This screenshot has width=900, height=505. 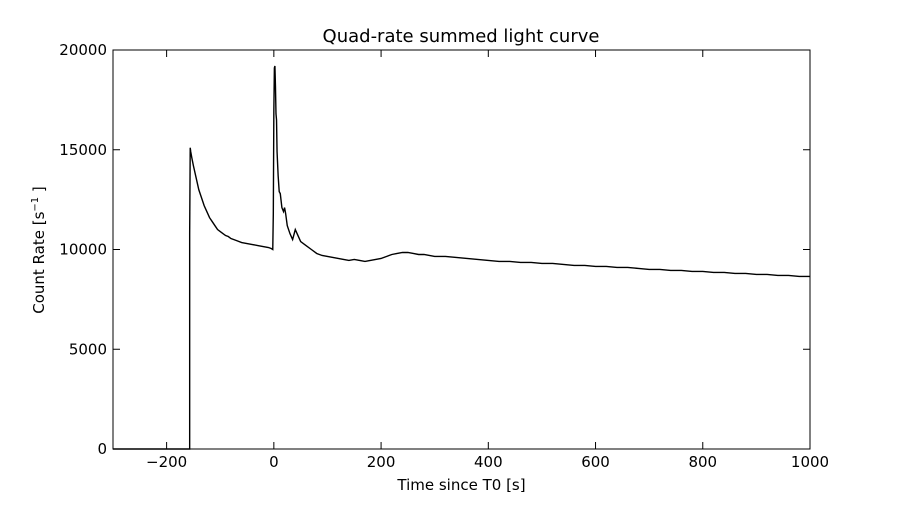 I want to click on y-axis-label-suffix: ], so click(x=39, y=191).